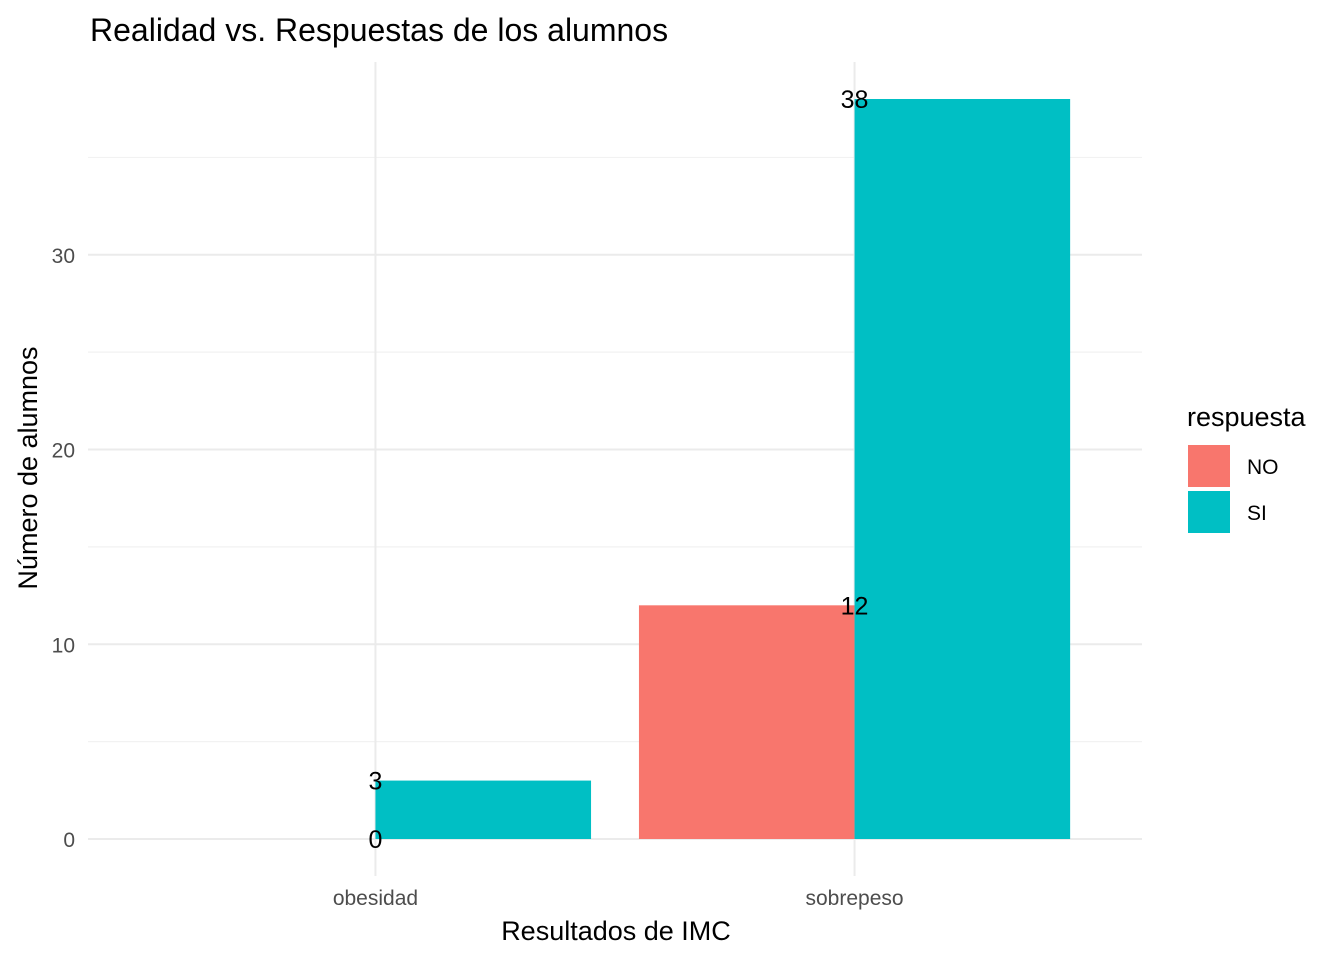  What do you see at coordinates (618, 898) in the screenshot?
I see `x-axis-ticks: obesidad sobrepeso` at bounding box center [618, 898].